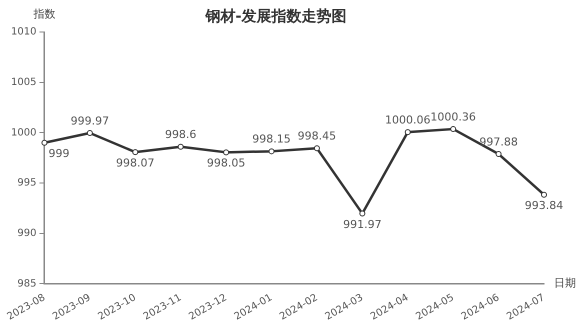 This screenshot has height=326, width=588. What do you see at coordinates (226, 163) in the screenshot?
I see `data-label: 998.05` at bounding box center [226, 163].